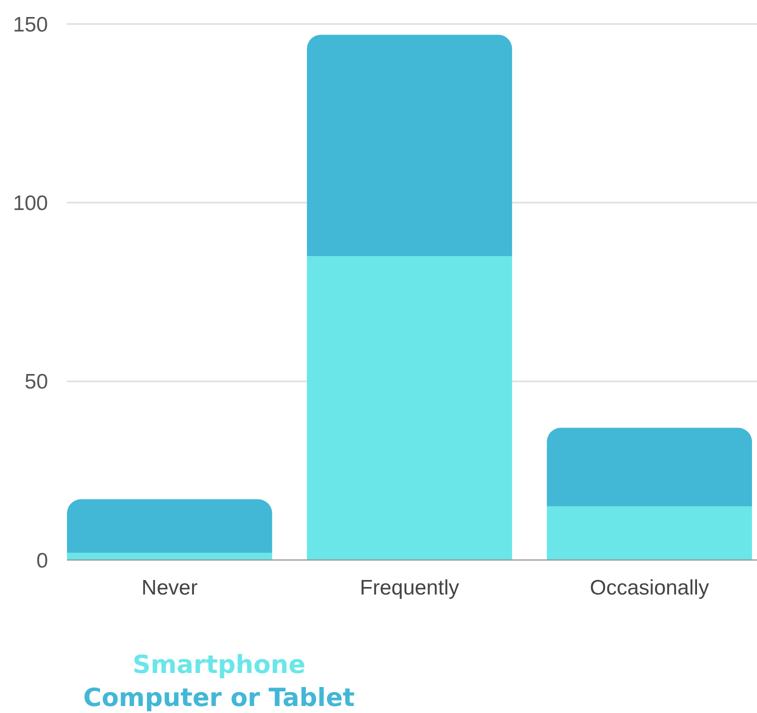  What do you see at coordinates (219, 664) in the screenshot?
I see `text: Smartphone` at bounding box center [219, 664].